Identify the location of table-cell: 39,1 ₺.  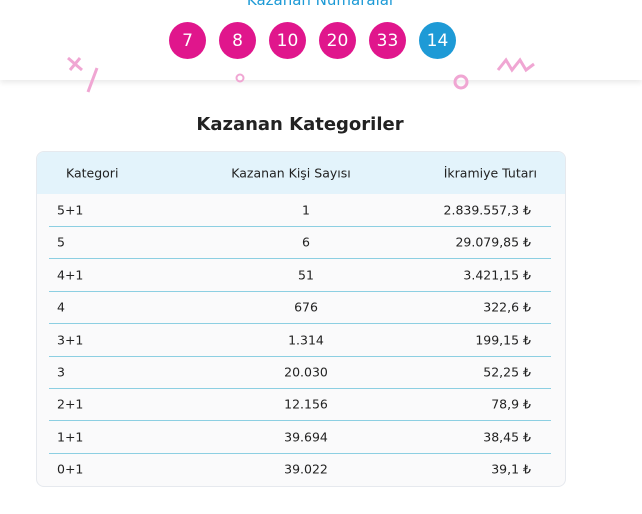
(511, 469).